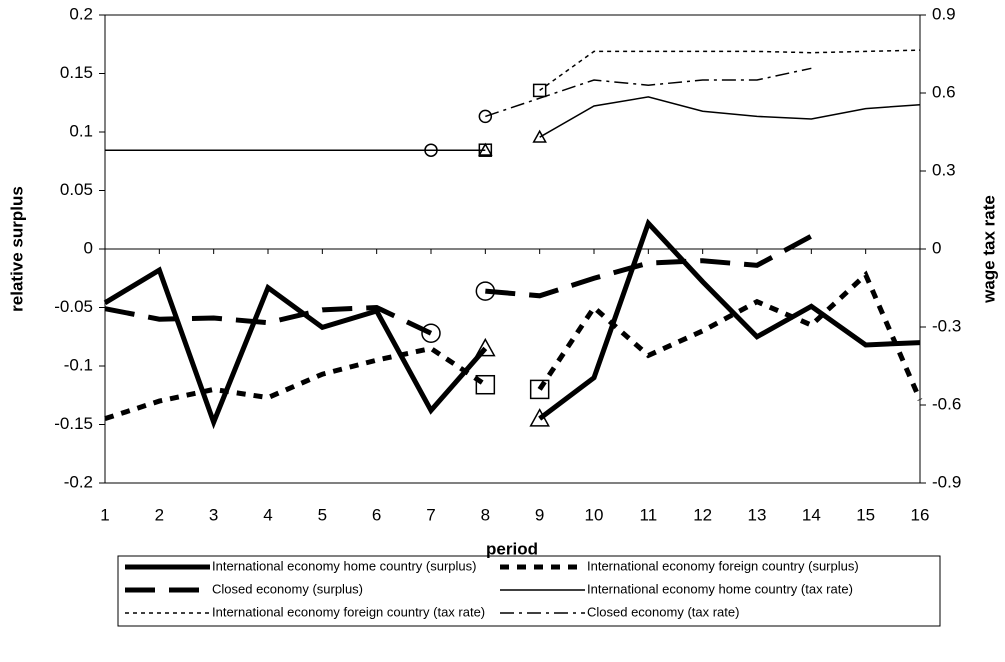 The image size is (1005, 662). What do you see at coordinates (702, 514) in the screenshot?
I see `x-tick-label: 12` at bounding box center [702, 514].